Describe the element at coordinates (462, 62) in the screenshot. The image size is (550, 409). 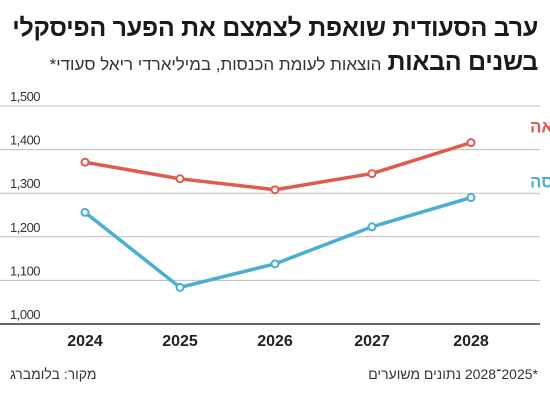
I see `chart-title-line2: בשנים הבאות` at that location.